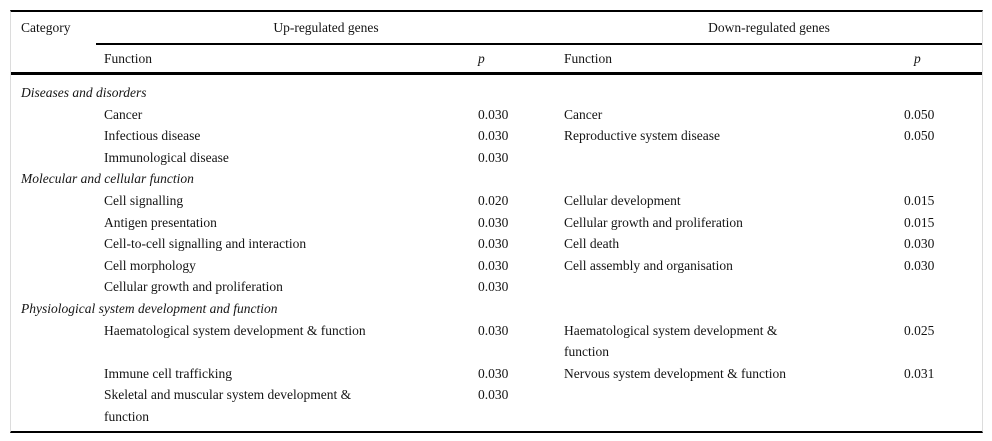  I want to click on table-row: Cancer 0.030 Cancer 0.050, so click(496, 115).